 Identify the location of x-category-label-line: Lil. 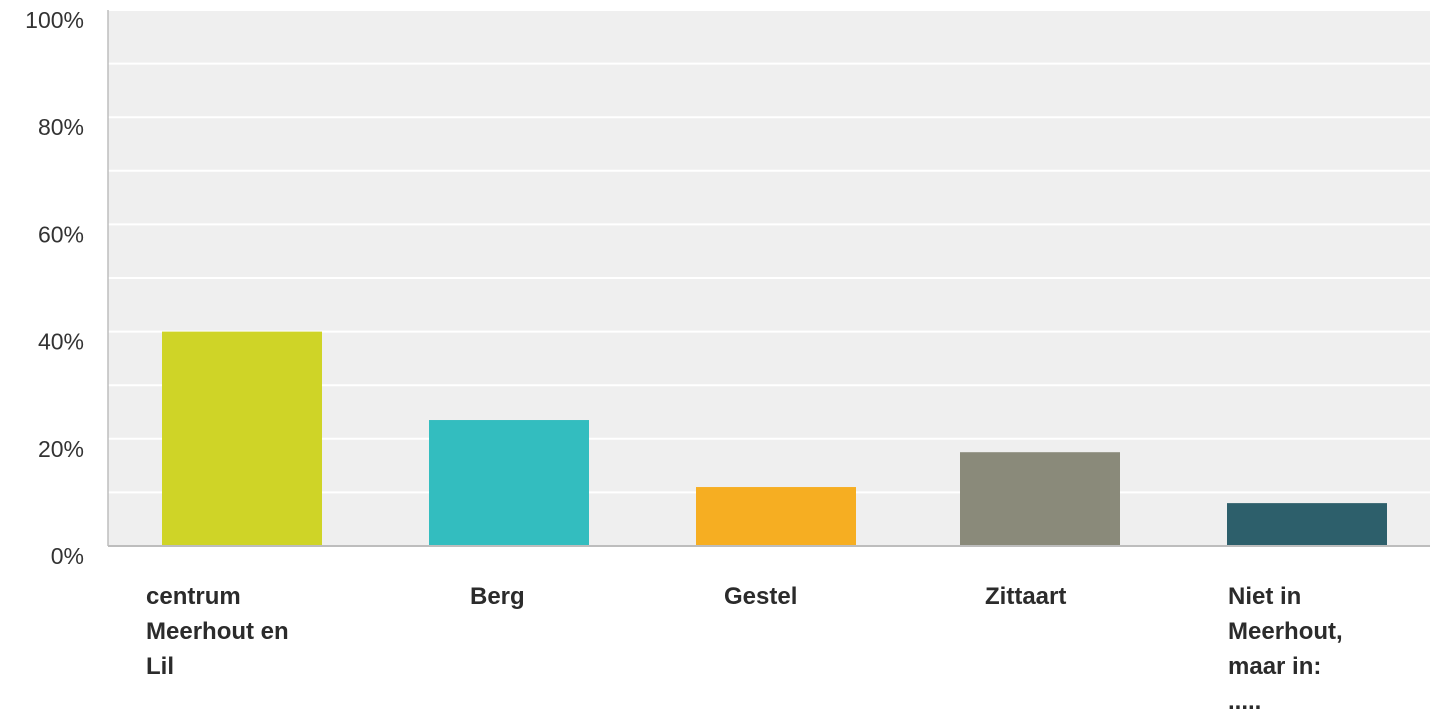
(160, 666).